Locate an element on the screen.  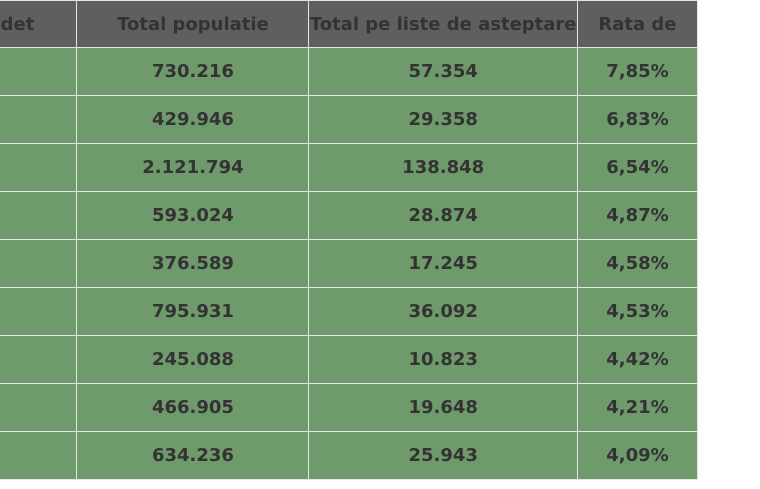
cell-rata: 4,87% is located at coordinates (637, 215).